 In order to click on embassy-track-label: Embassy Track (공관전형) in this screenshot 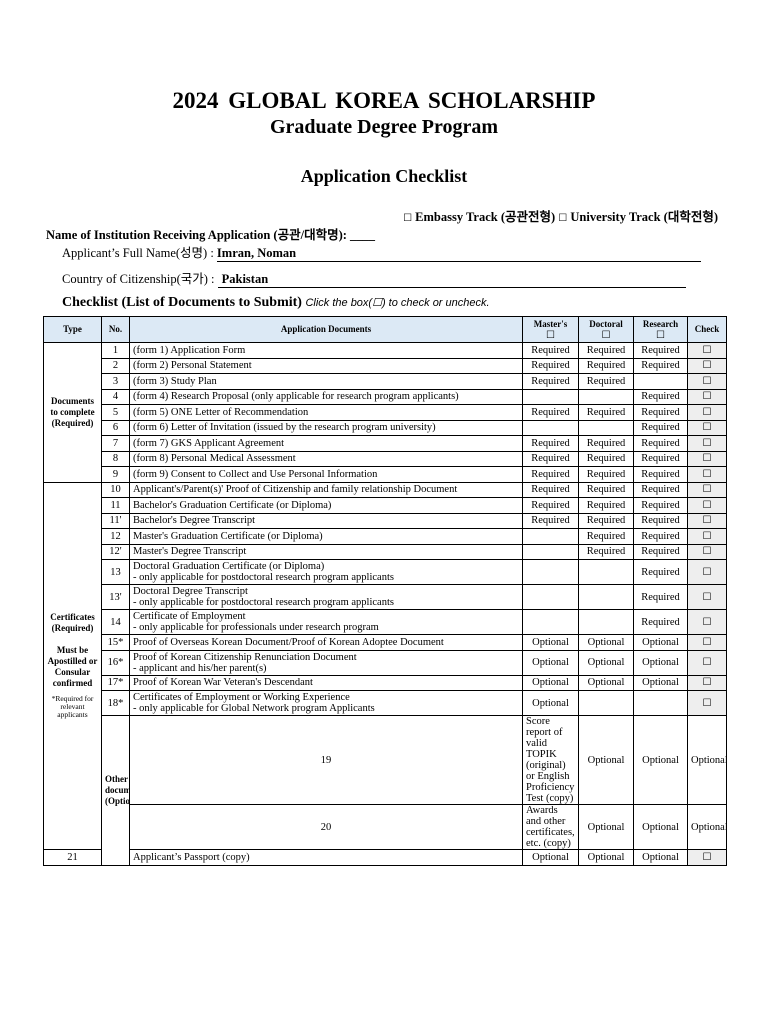, I will do `click(485, 217)`.